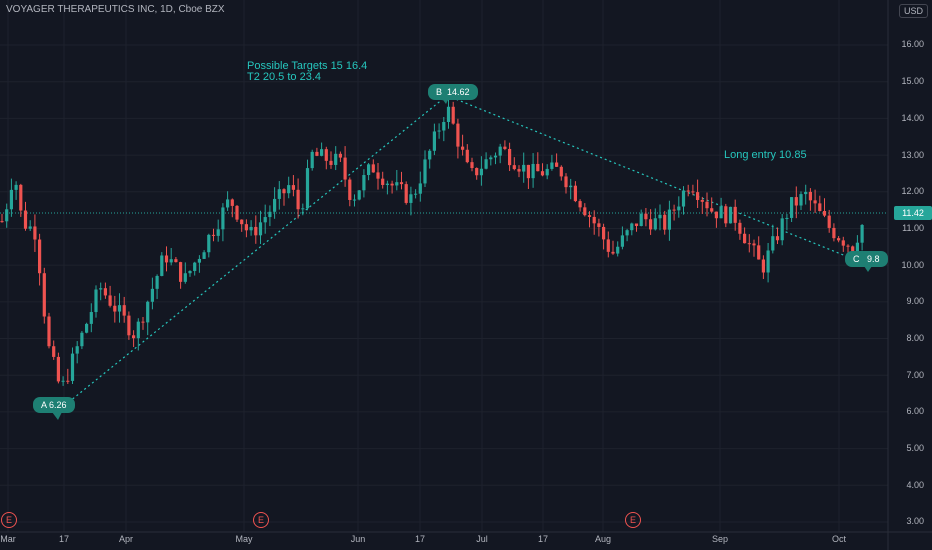 The width and height of the screenshot is (932, 550). What do you see at coordinates (54, 405) in the screenshot?
I see `point-a-label: A 6.26` at bounding box center [54, 405].